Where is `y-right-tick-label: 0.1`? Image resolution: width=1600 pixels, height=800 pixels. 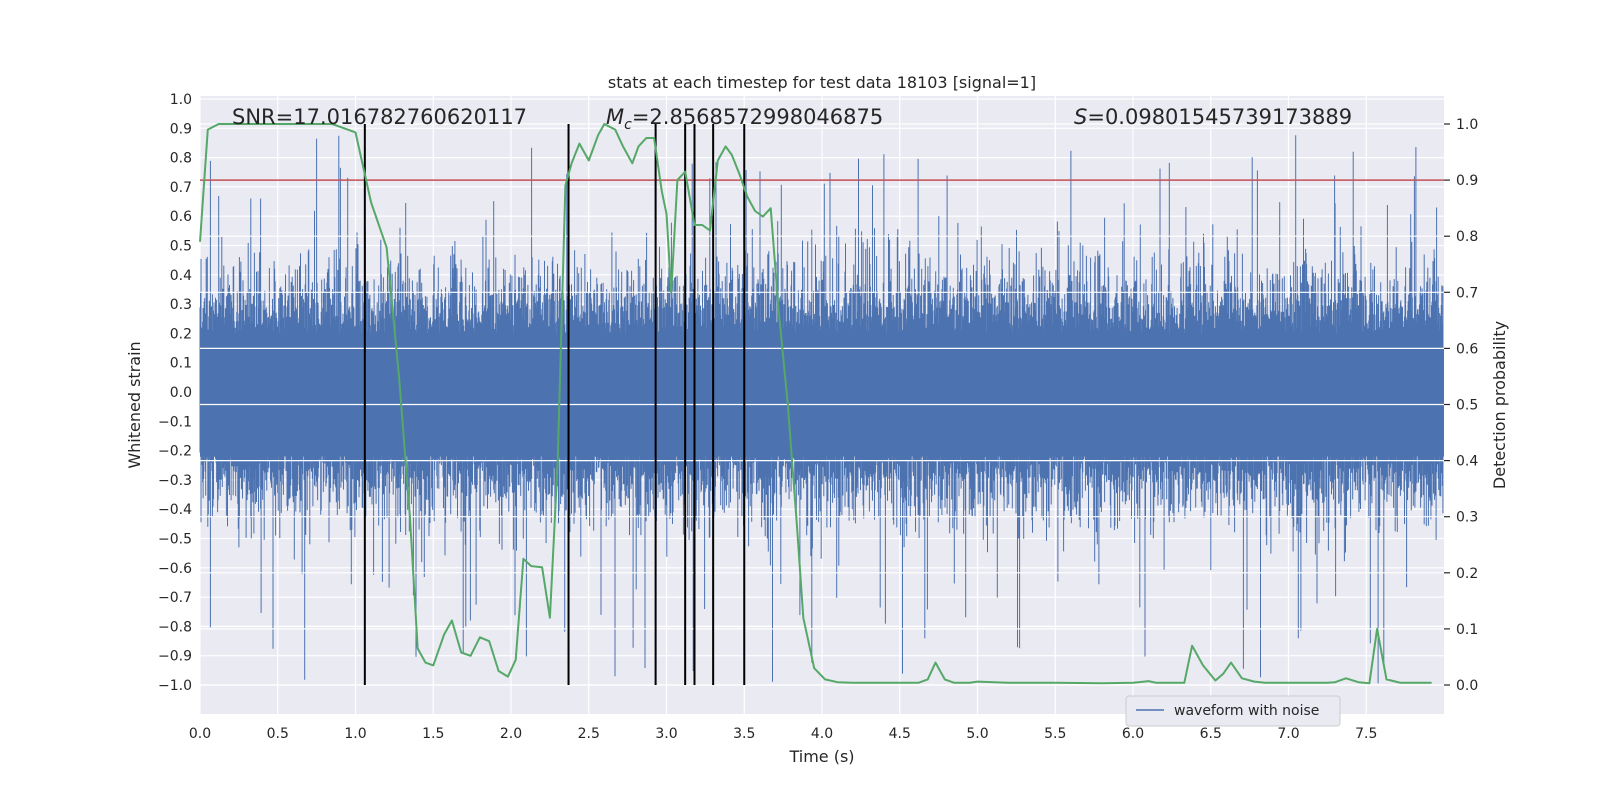
y-right-tick-label: 0.1 is located at coordinates (1467, 630).